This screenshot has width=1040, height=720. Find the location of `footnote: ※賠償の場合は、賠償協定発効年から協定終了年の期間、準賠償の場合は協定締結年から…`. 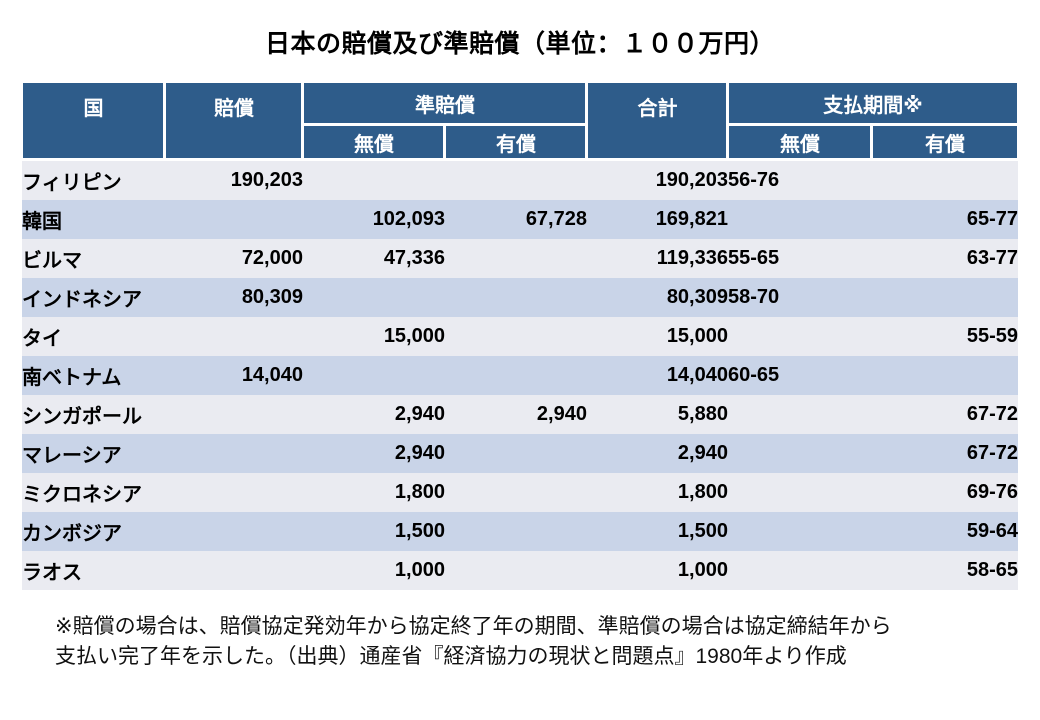

footnote: ※賠償の場合は、賠償協定発効年から協定終了年の期間、準賠償の場合は協定締結年から… is located at coordinates (527, 642).